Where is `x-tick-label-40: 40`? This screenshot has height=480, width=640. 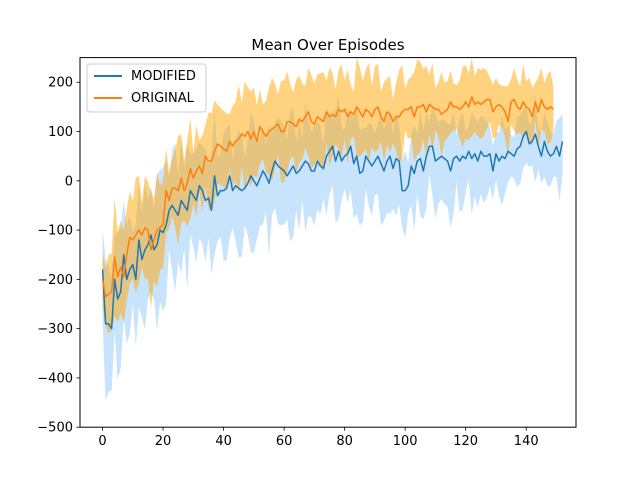
x-tick-label-40: 40 is located at coordinates (223, 441).